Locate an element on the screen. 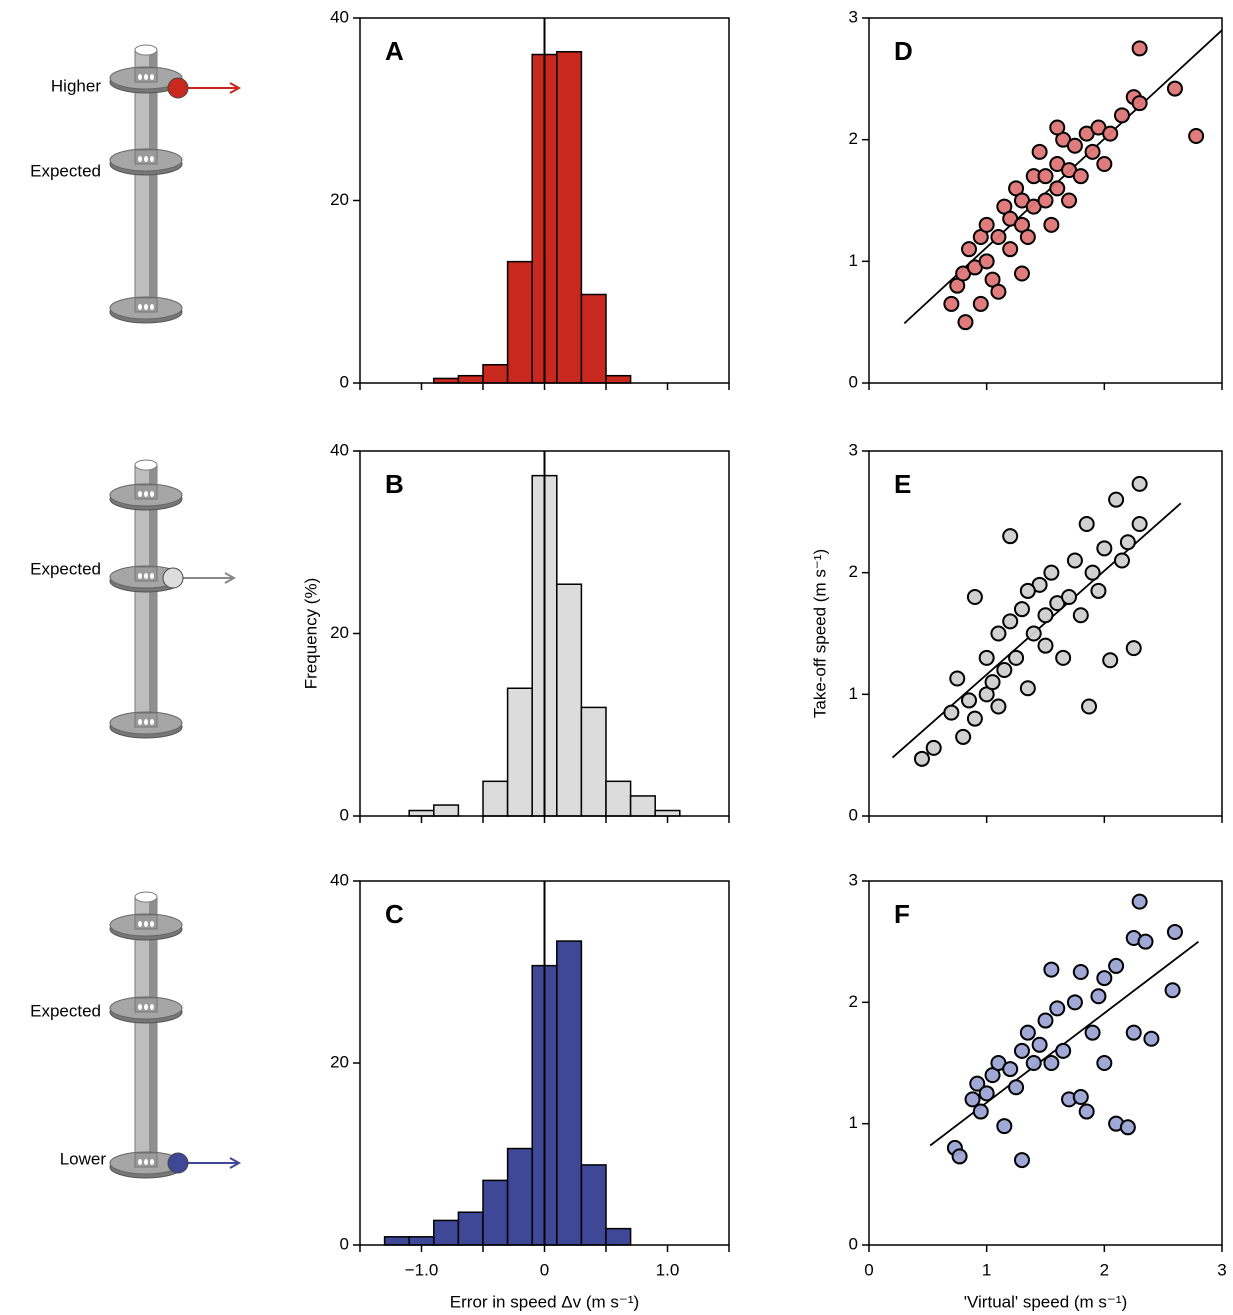 The height and width of the screenshot is (1315, 1233). x-tick-label: 1.0 is located at coordinates (668, 1269).